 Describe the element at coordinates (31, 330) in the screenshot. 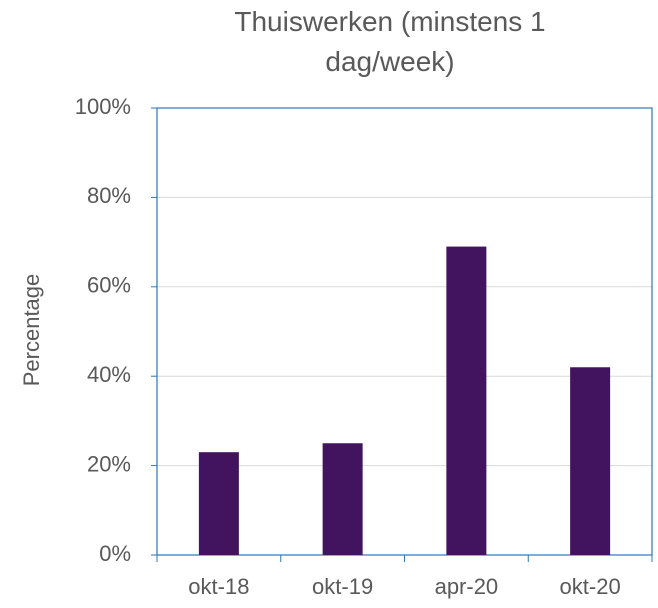

I see `y-axis-label: Percentage` at that location.